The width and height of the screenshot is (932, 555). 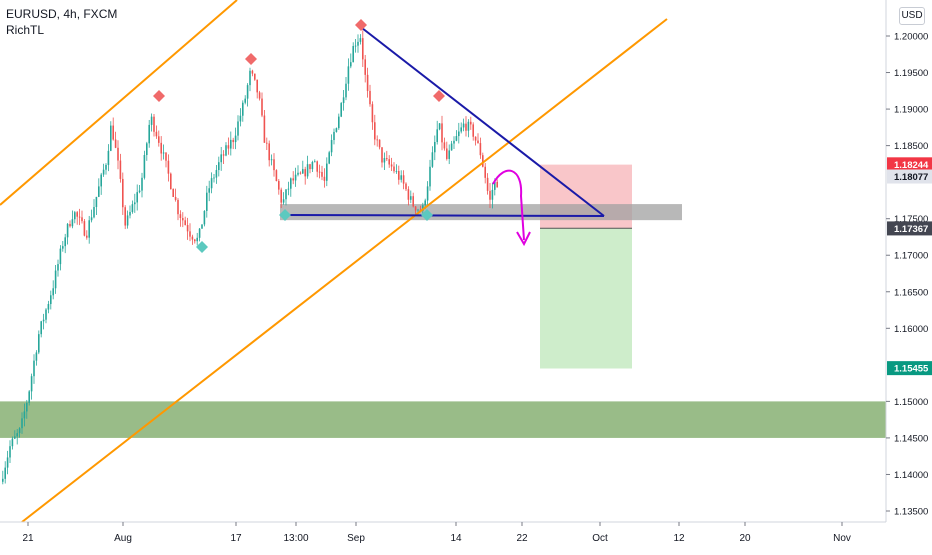 What do you see at coordinates (912, 16) in the screenshot?
I see `currency-button: USD` at bounding box center [912, 16].